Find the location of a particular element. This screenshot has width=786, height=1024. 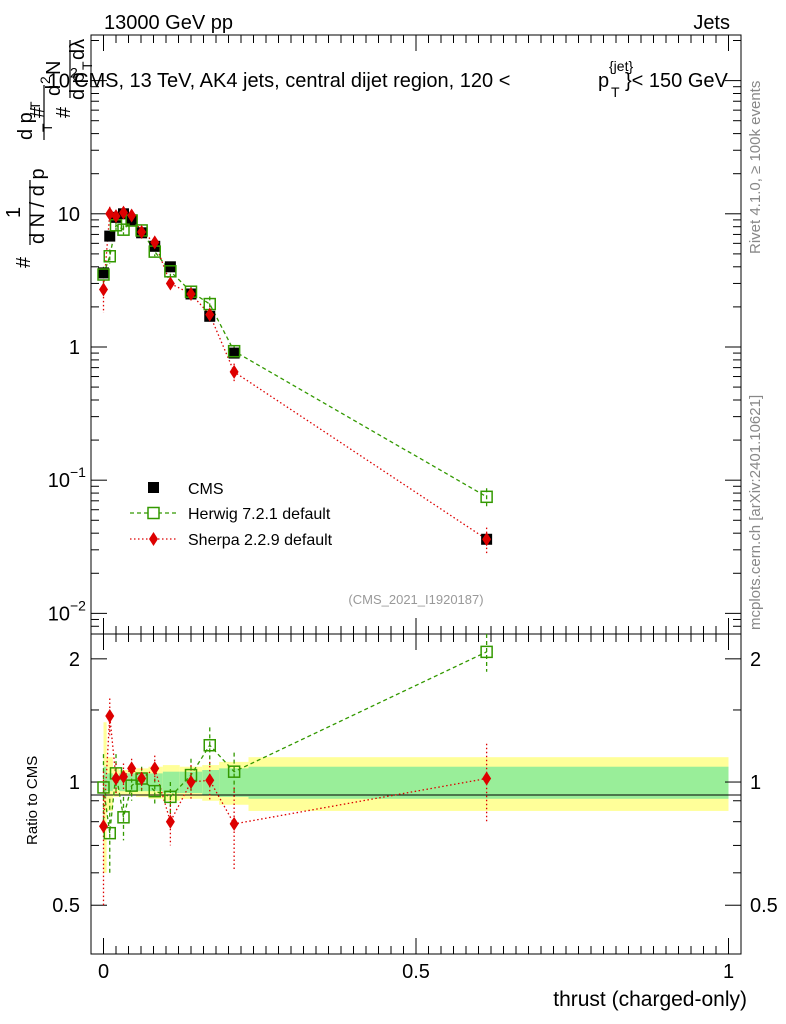

ratio-tick-label: 2 is located at coordinates (74, 660).